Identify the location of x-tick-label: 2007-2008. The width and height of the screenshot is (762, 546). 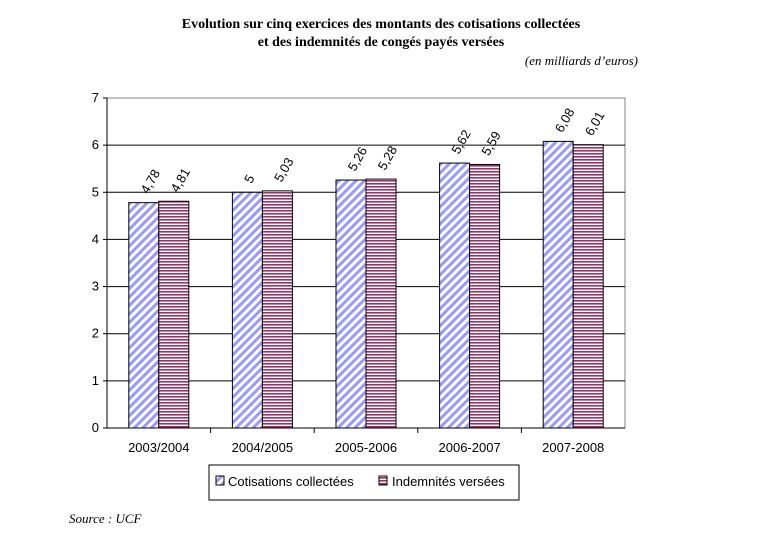
(573, 447).